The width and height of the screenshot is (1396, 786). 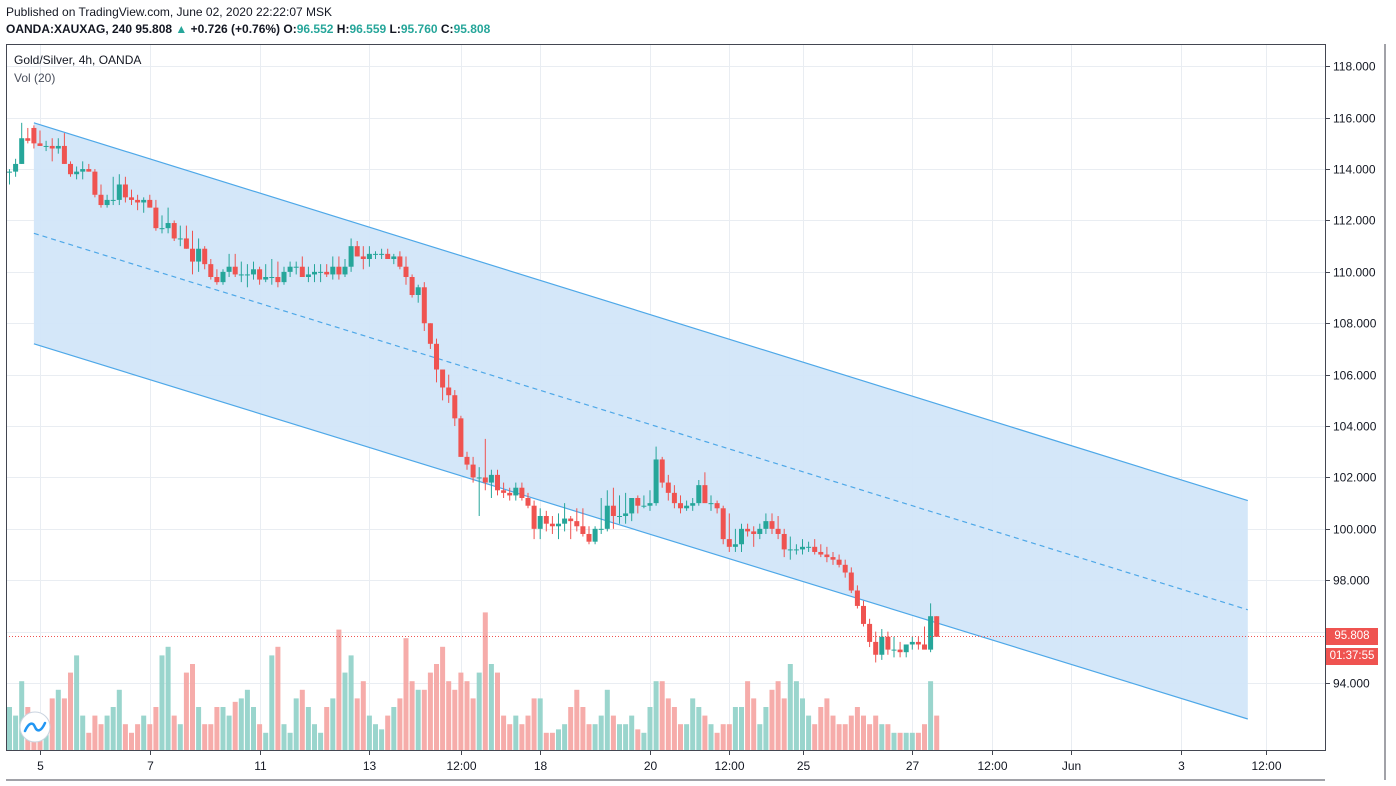 What do you see at coordinates (419, 29) in the screenshot?
I see `low-value: 95.760` at bounding box center [419, 29].